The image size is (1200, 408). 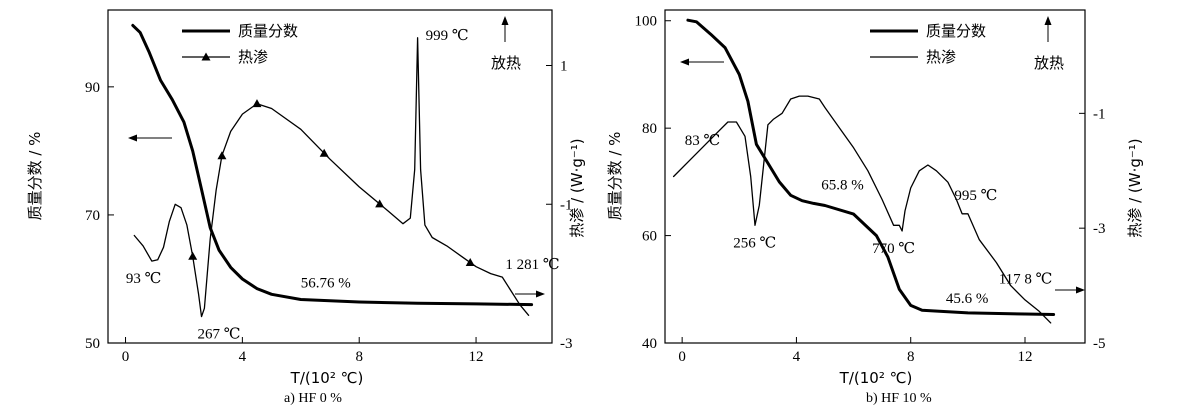 I want to click on data-annotation: 56.76 %, so click(x=326, y=283).